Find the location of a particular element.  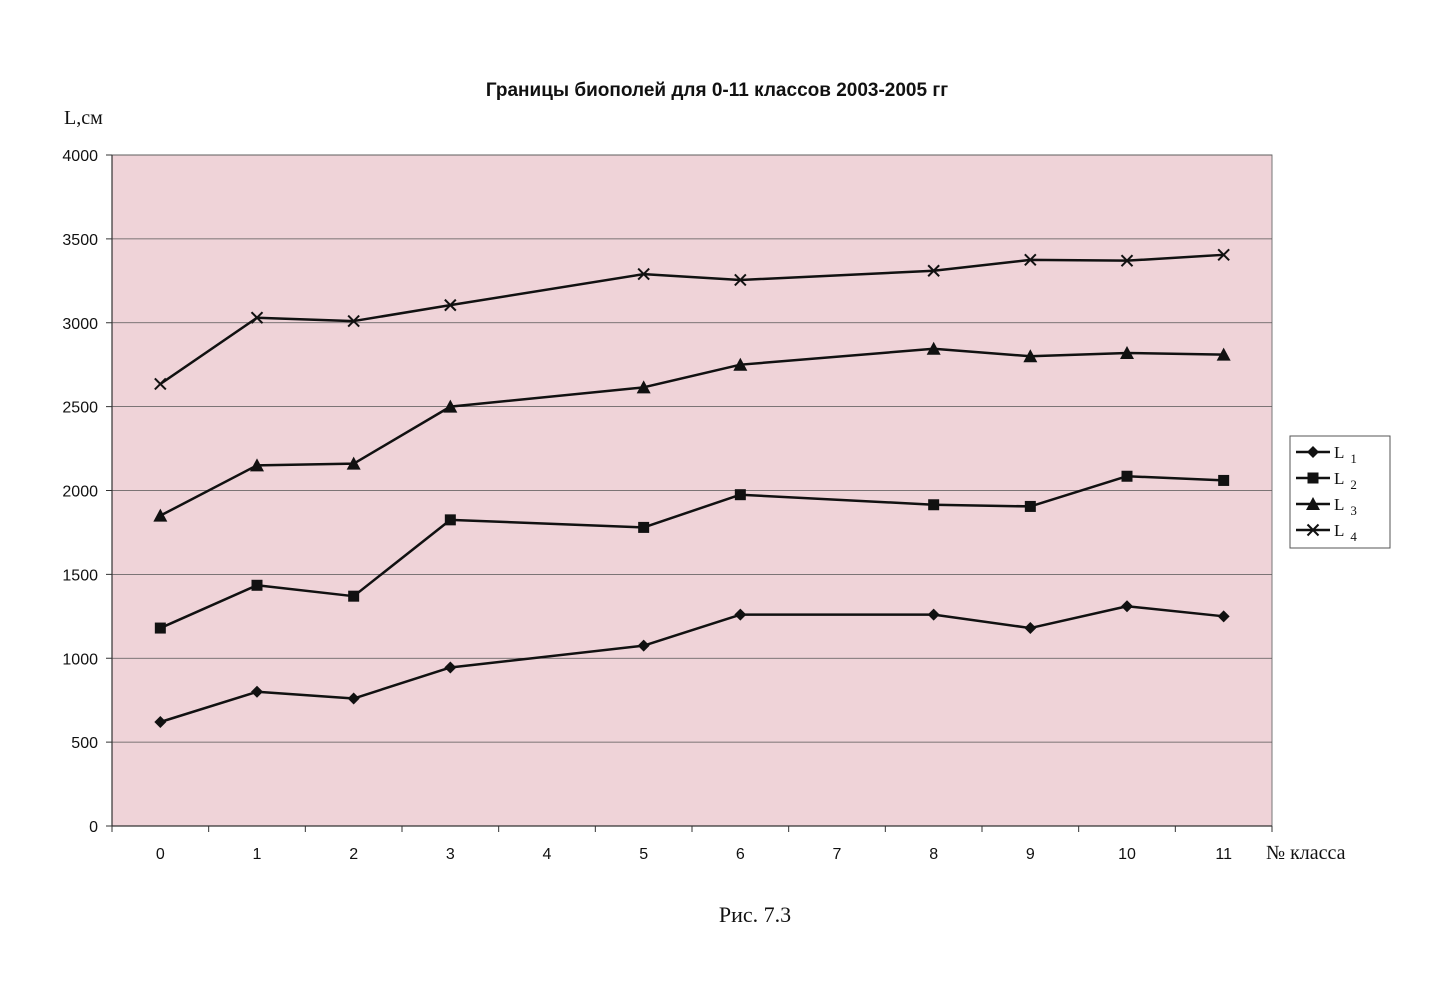

y-tick-label: 4000 is located at coordinates (80, 156).